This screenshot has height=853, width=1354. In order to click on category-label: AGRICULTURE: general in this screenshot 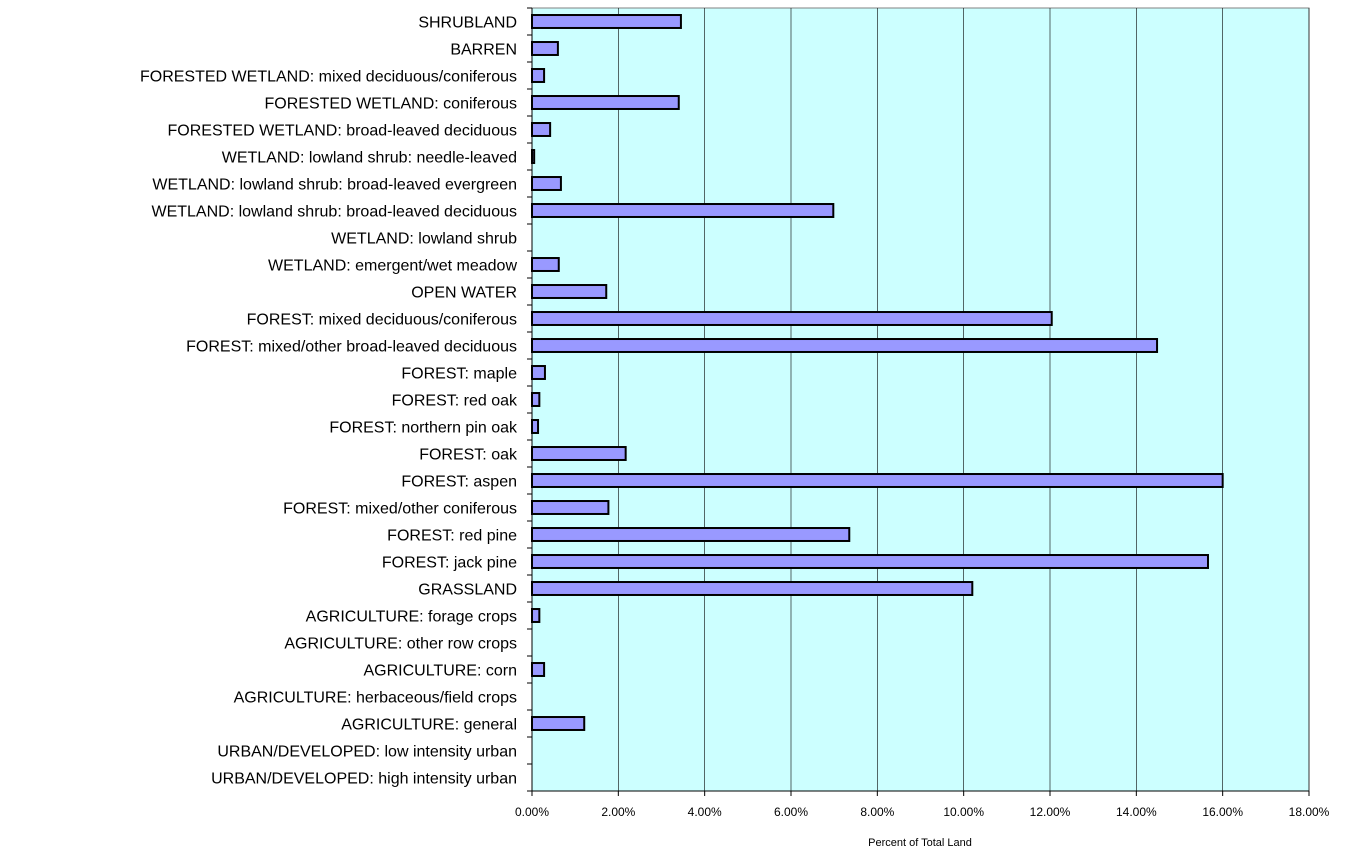, I will do `click(429, 725)`.